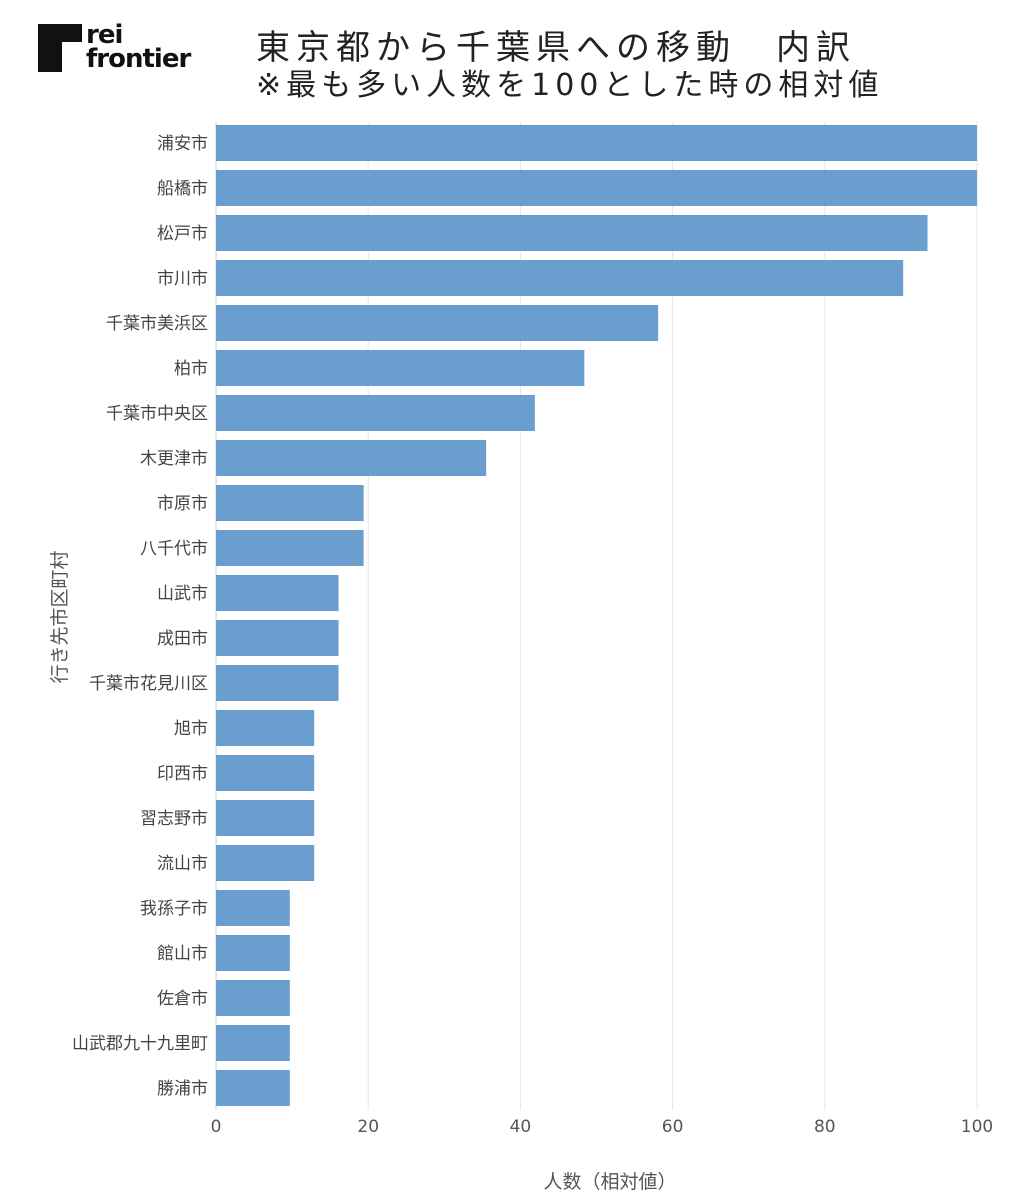  What do you see at coordinates (182, 999) in the screenshot?
I see `category-label: 佐倉市` at bounding box center [182, 999].